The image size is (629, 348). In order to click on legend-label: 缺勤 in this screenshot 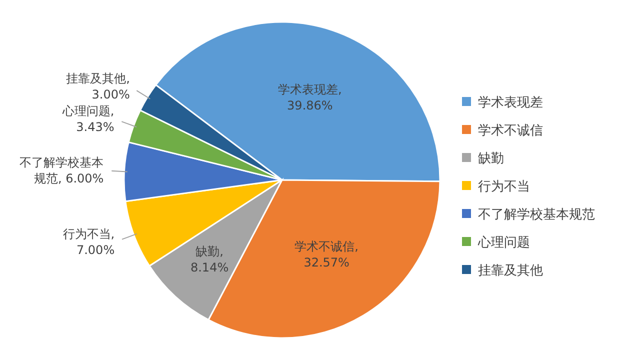, I will do `click(491, 159)`.